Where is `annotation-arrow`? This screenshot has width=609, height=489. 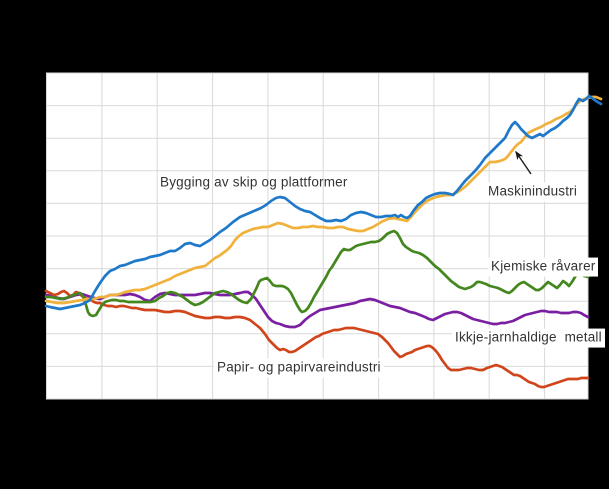
annotation-arrow is located at coordinates (523, 162).